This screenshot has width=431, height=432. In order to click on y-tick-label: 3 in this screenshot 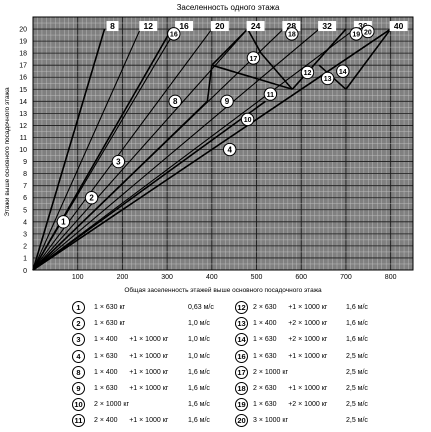, I will do `click(25, 234)`.